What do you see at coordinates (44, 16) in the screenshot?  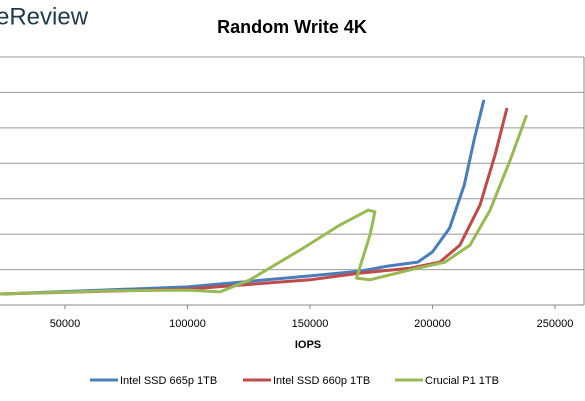 I see `brand: eReview` at bounding box center [44, 16].